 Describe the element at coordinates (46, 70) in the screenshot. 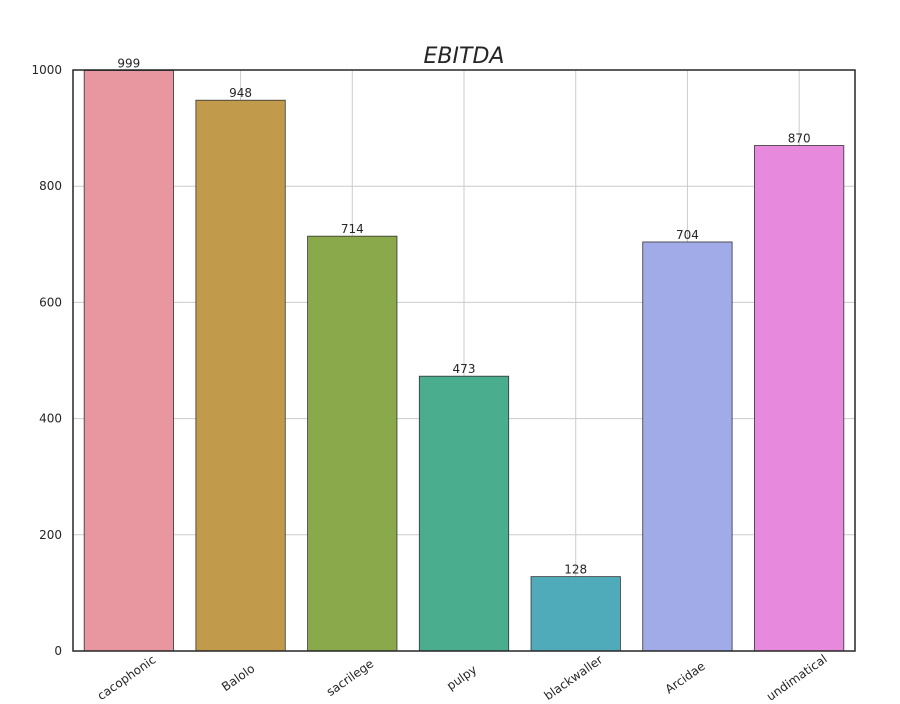

I see `y-tick-label: 1000` at that location.